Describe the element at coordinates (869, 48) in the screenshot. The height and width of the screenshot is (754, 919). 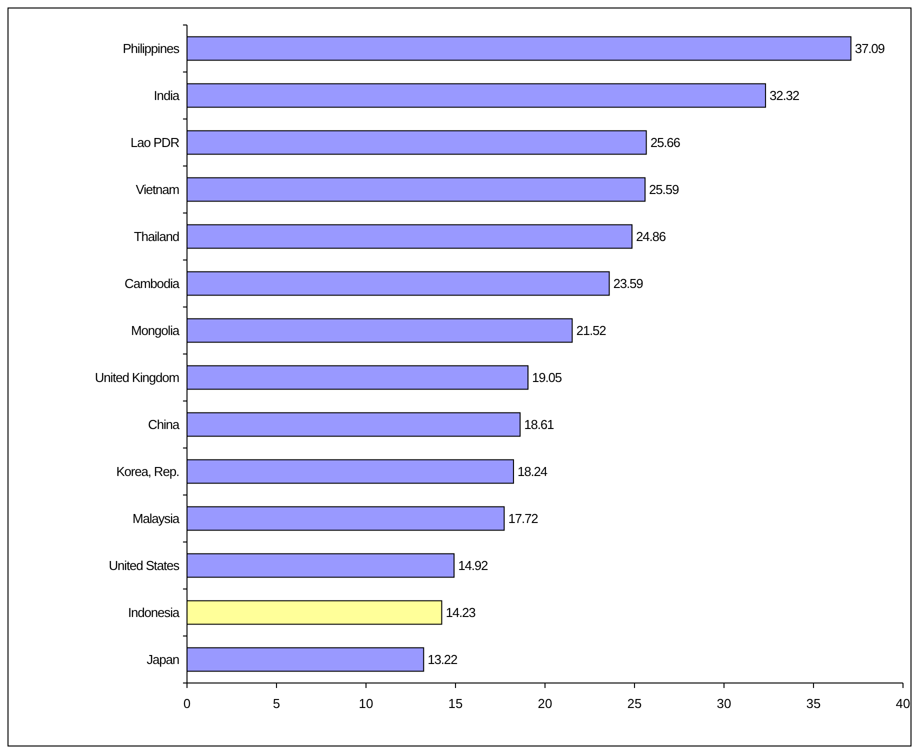
I see `data-label: 37.09` at that location.